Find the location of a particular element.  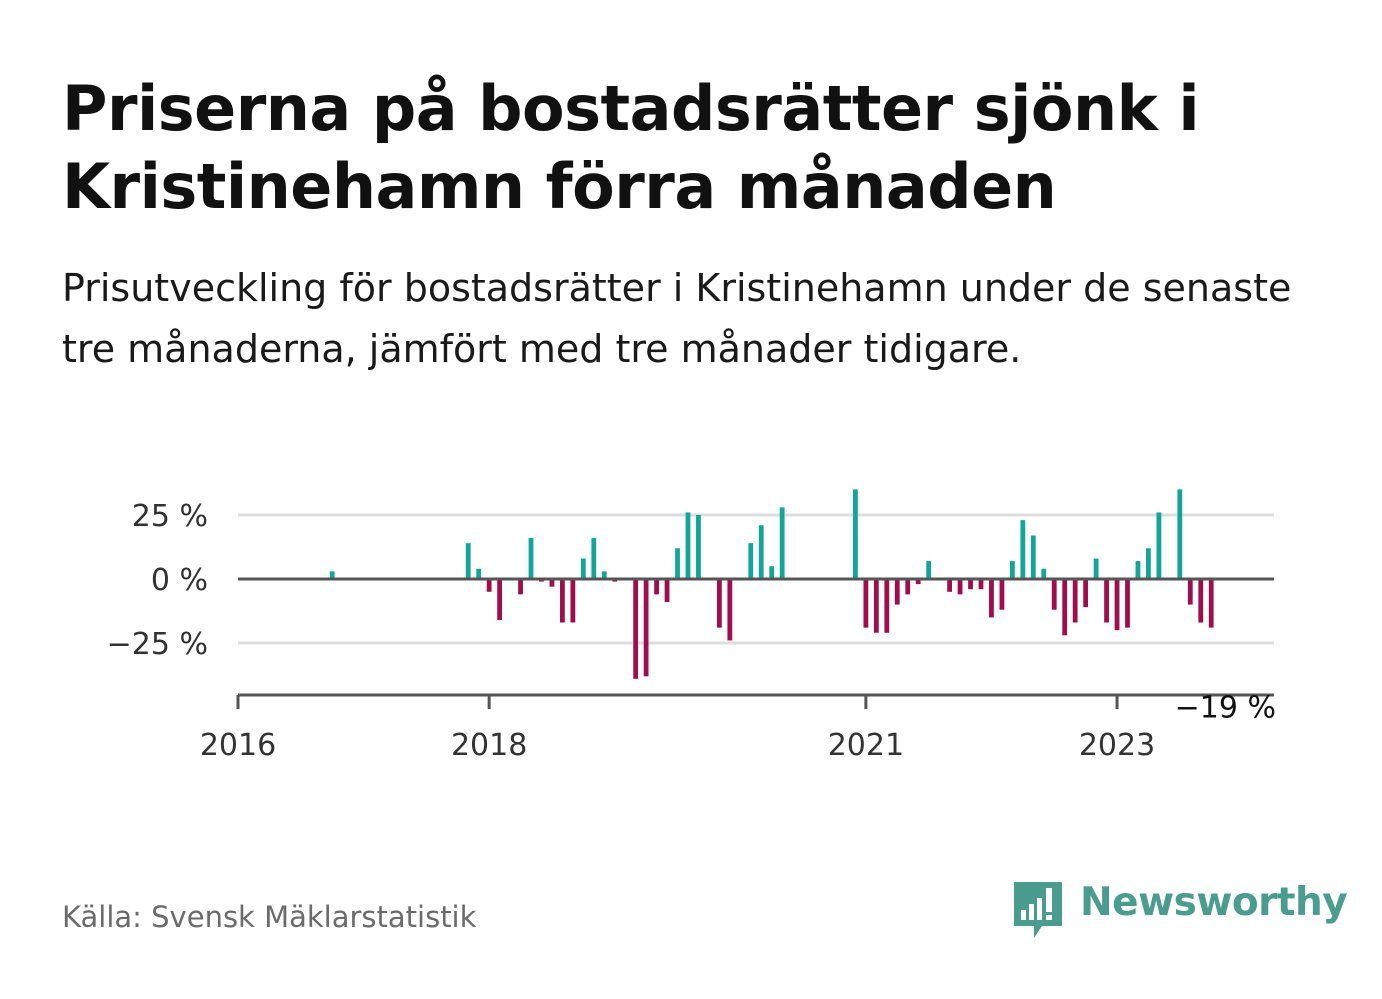

x-tick-label: 2021 is located at coordinates (866, 745).